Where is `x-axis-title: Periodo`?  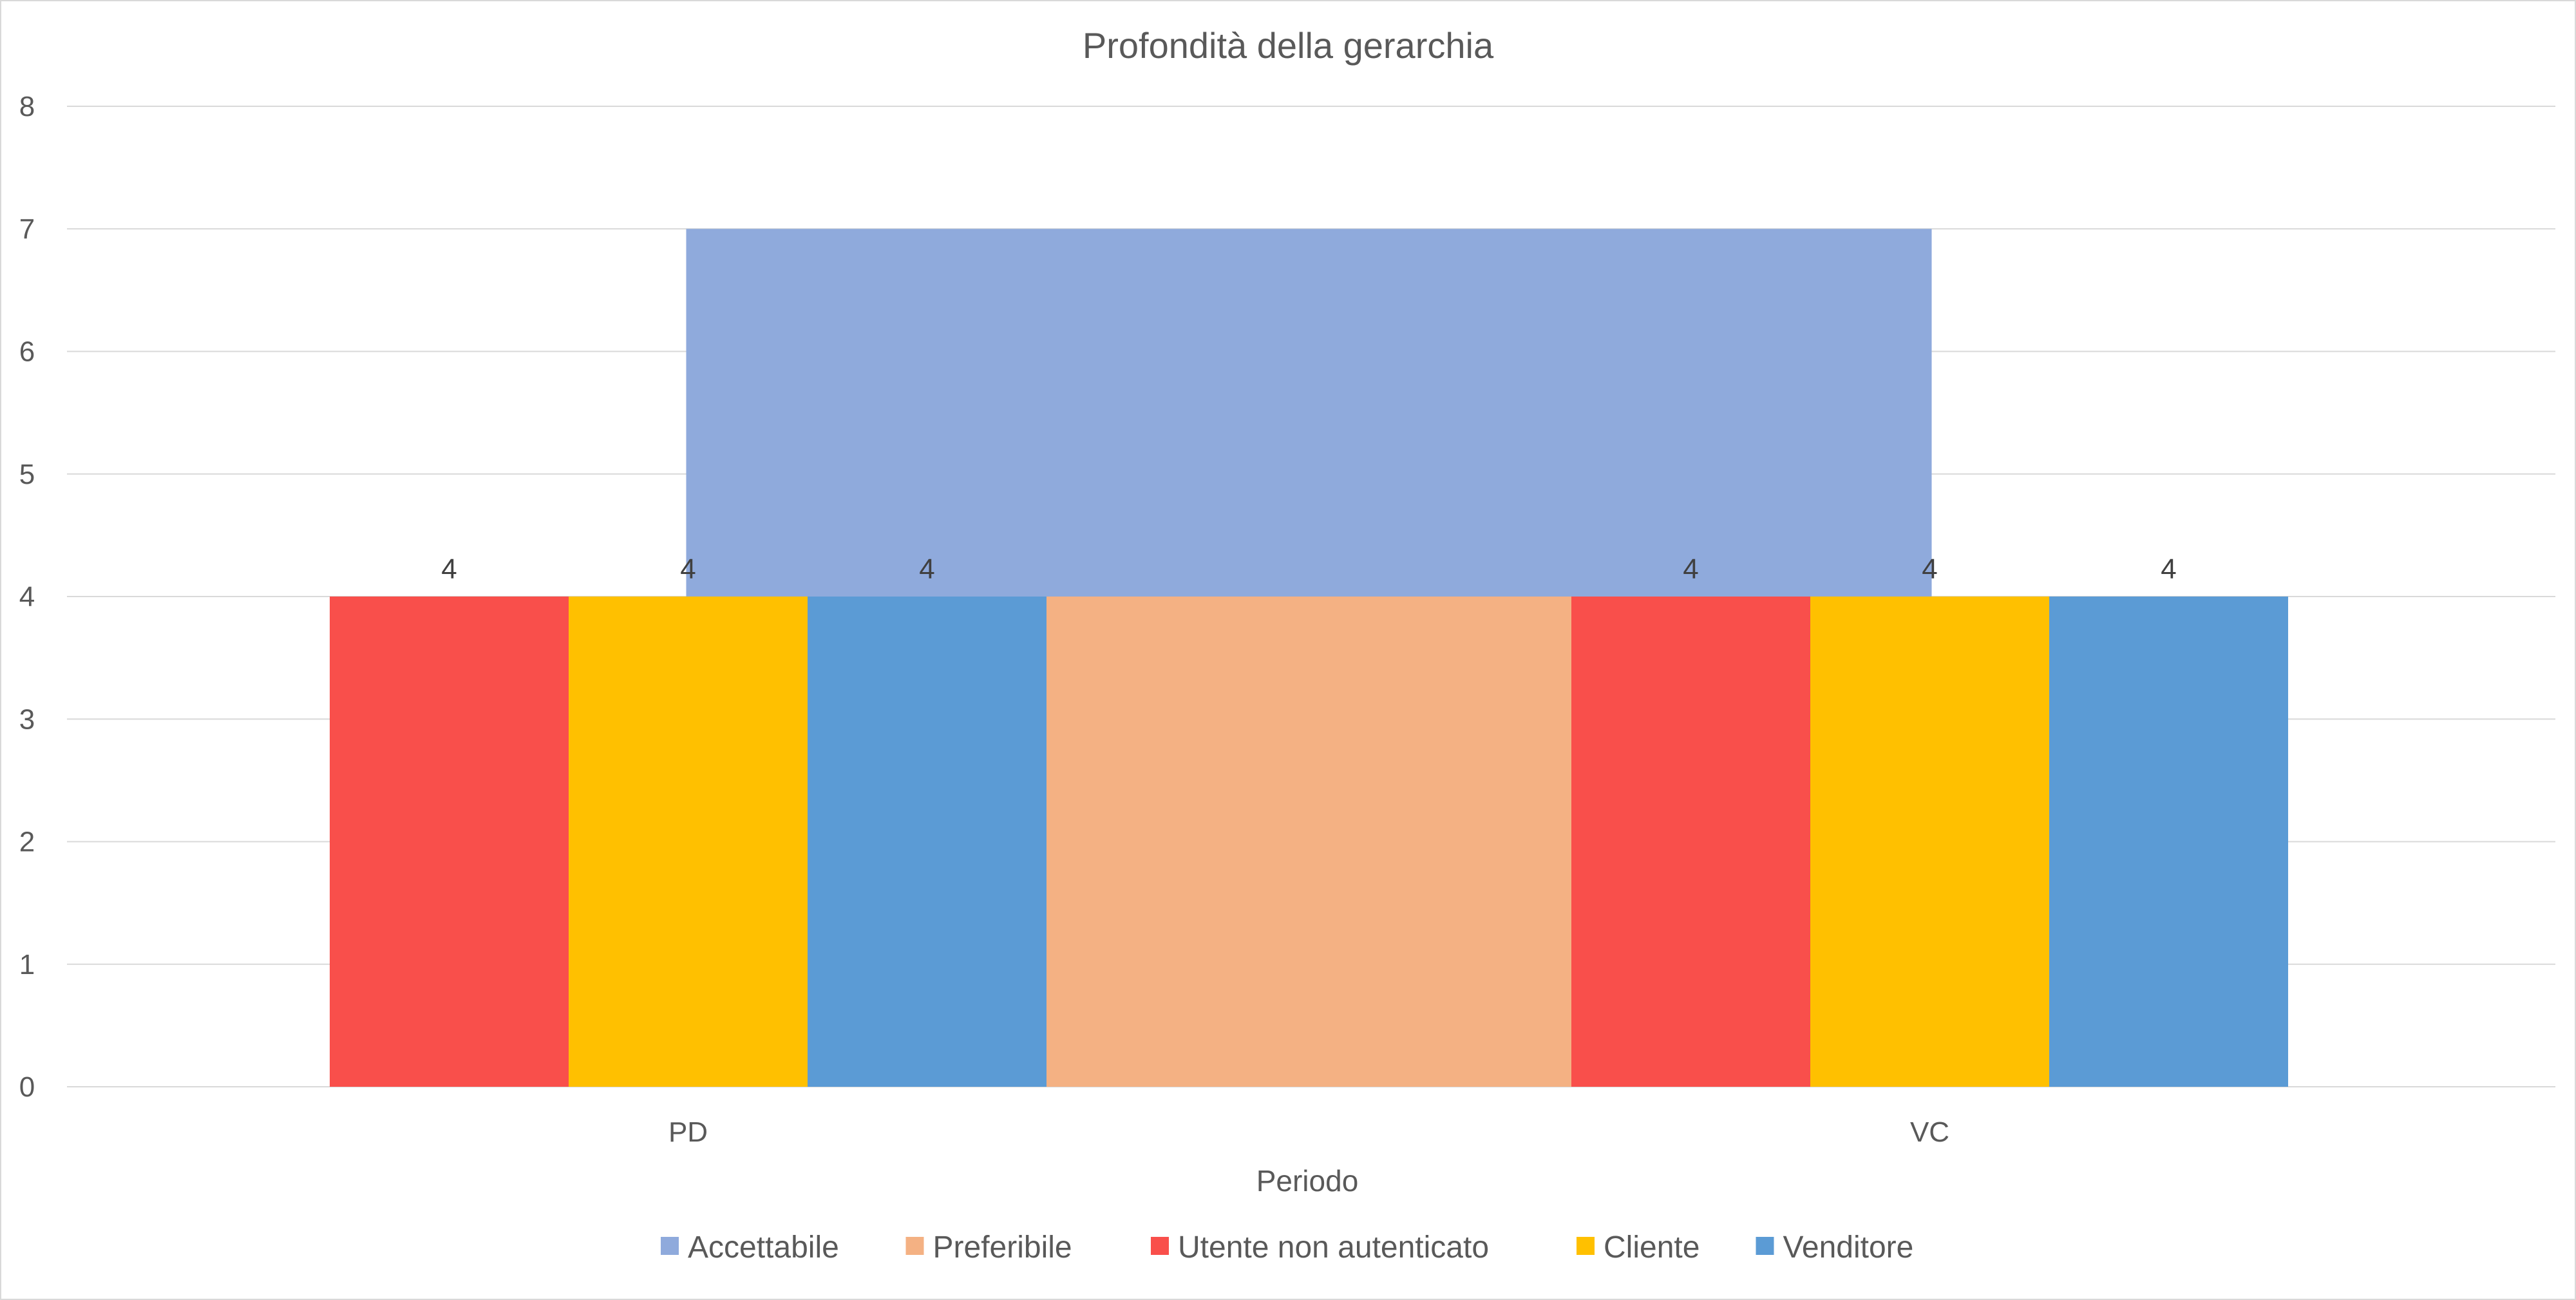 x-axis-title: Periodo is located at coordinates (1307, 1181).